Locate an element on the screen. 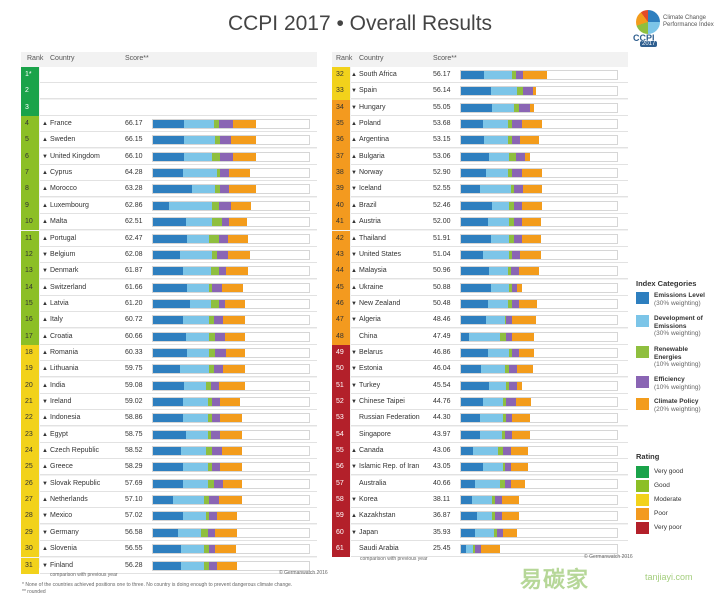 This screenshot has width=720, height=610. country-name: Morocco is located at coordinates (63, 189).